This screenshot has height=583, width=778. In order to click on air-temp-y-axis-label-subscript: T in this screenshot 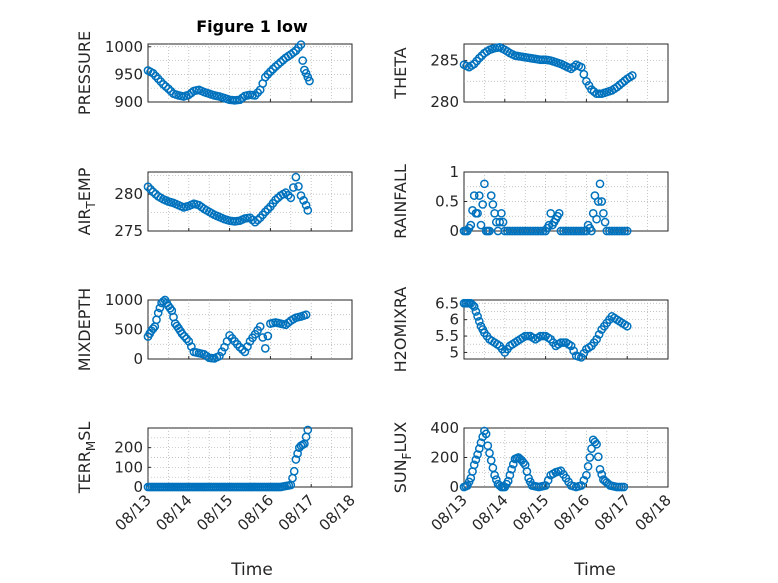, I will do `click(91, 205)`.